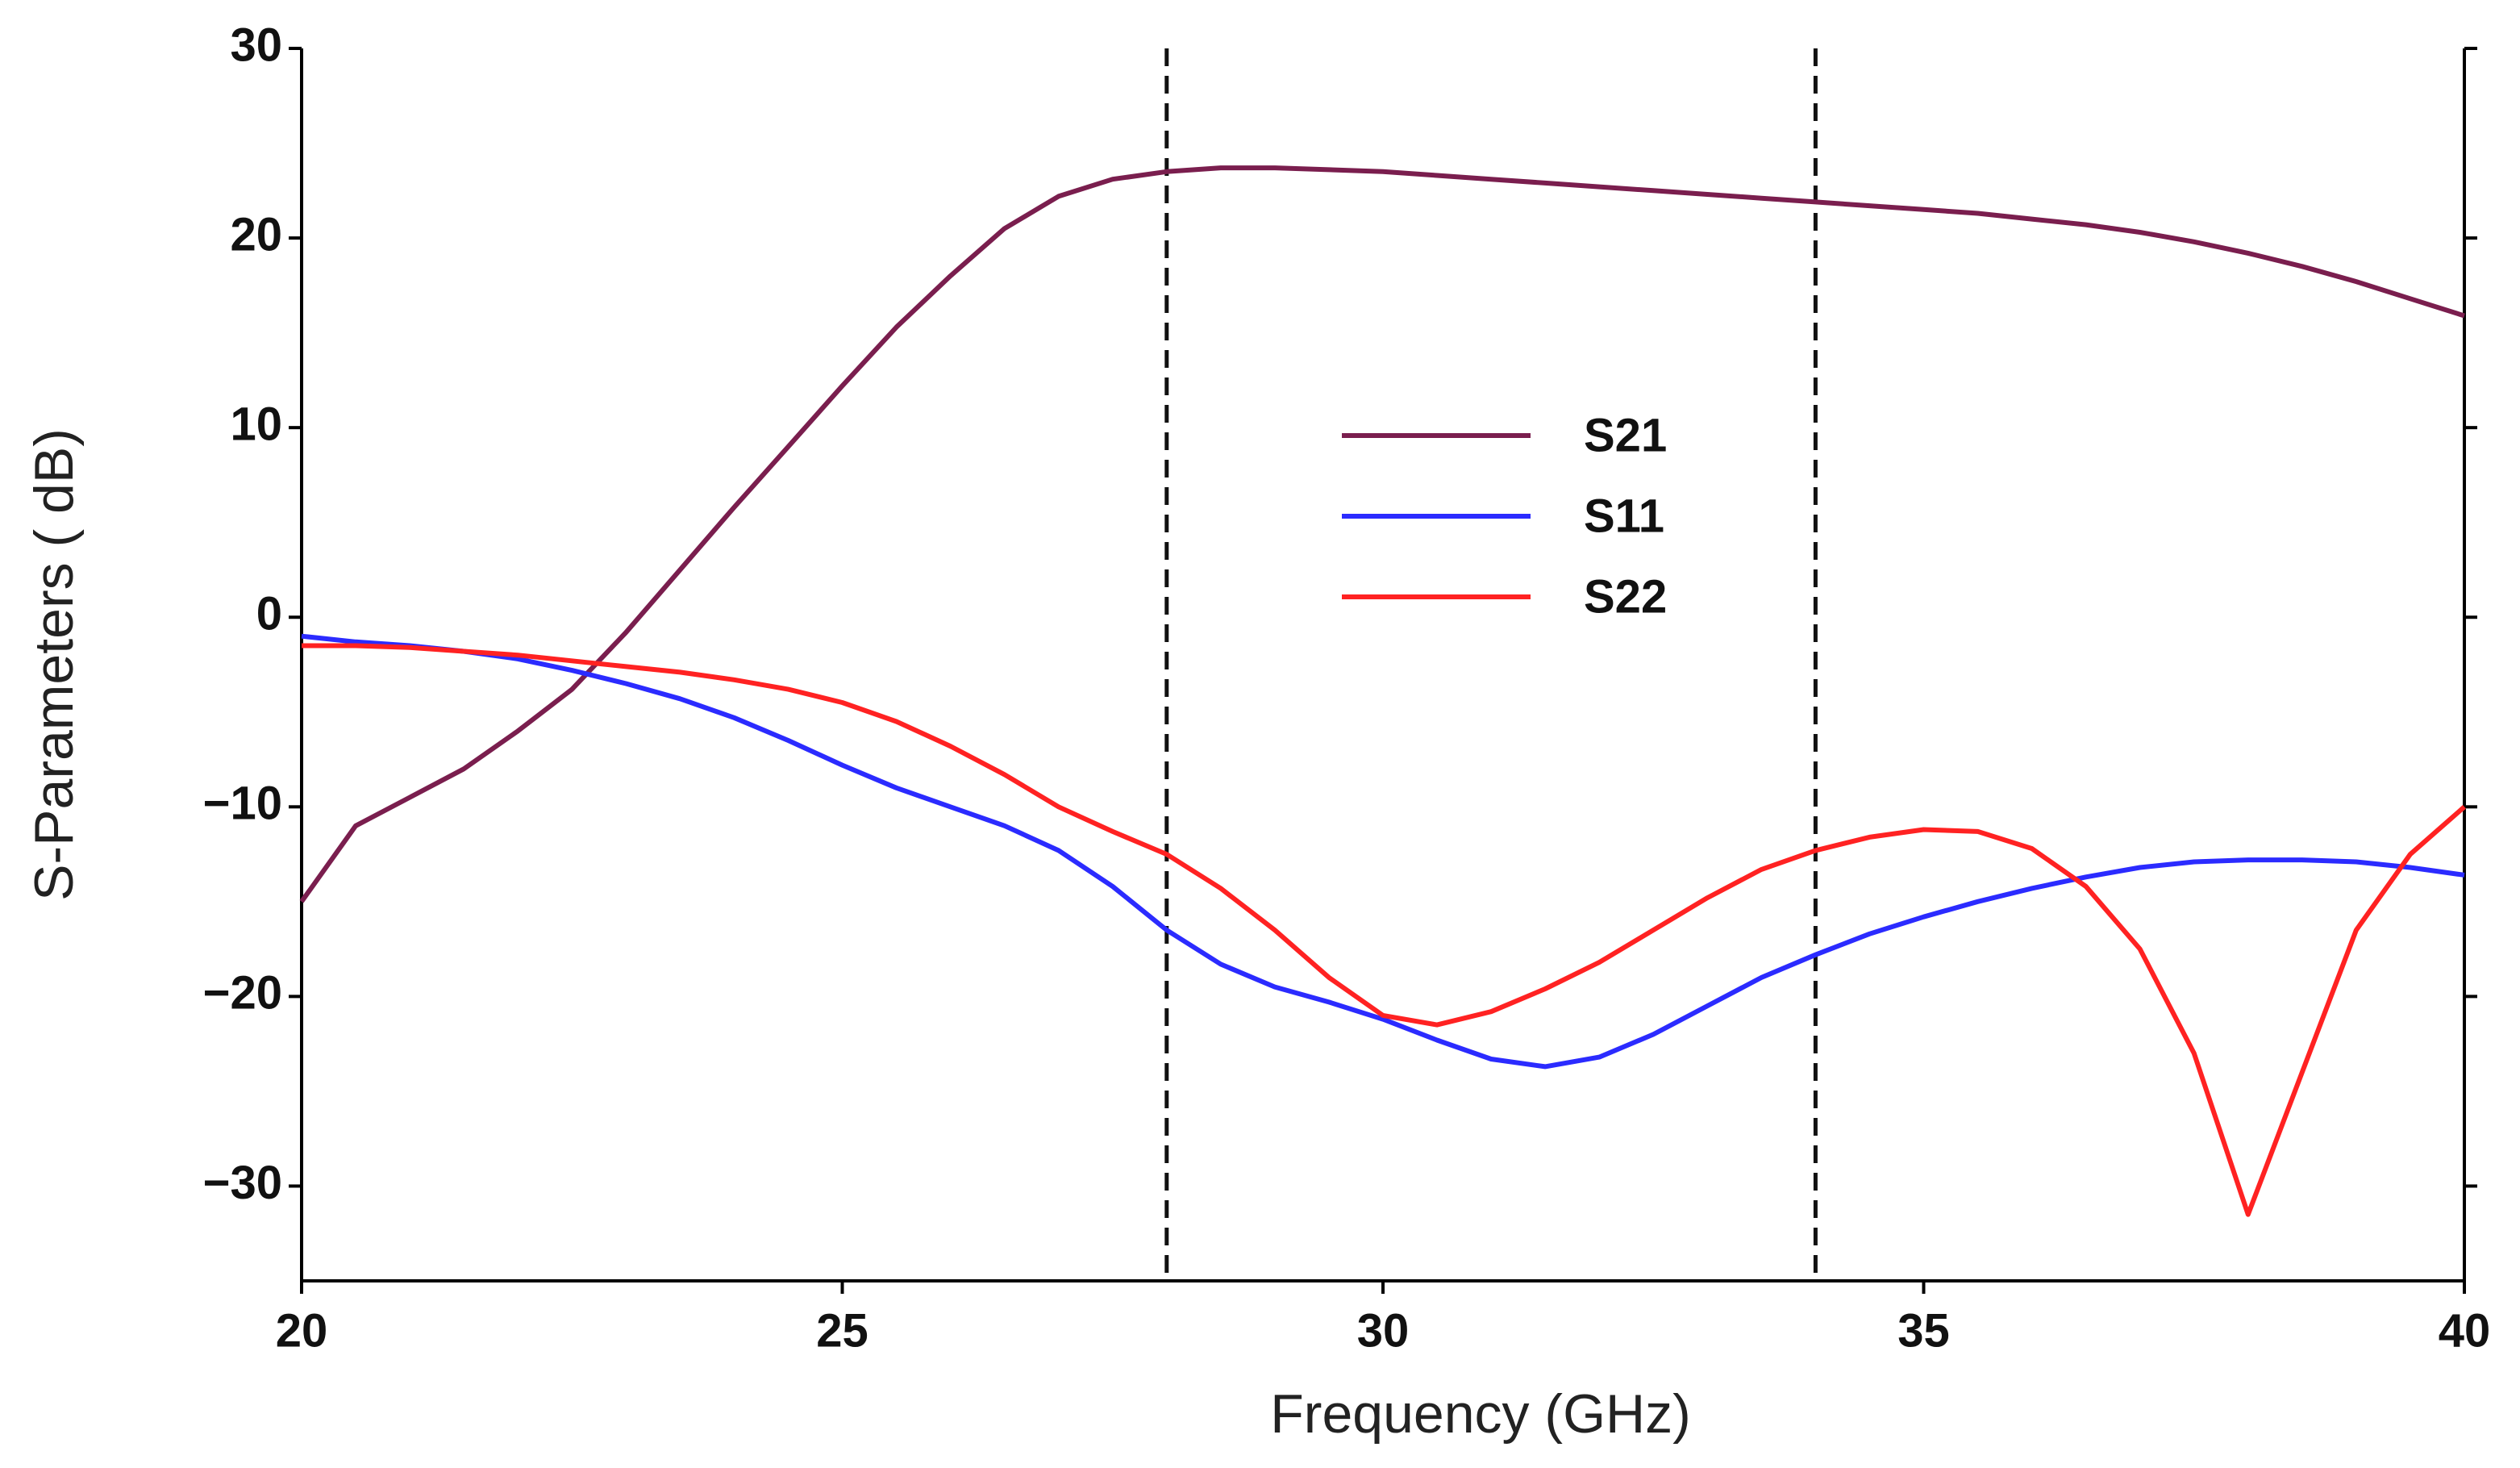 This screenshot has width=2520, height=1468. I want to click on y-tick-label: −20, so click(242, 994).